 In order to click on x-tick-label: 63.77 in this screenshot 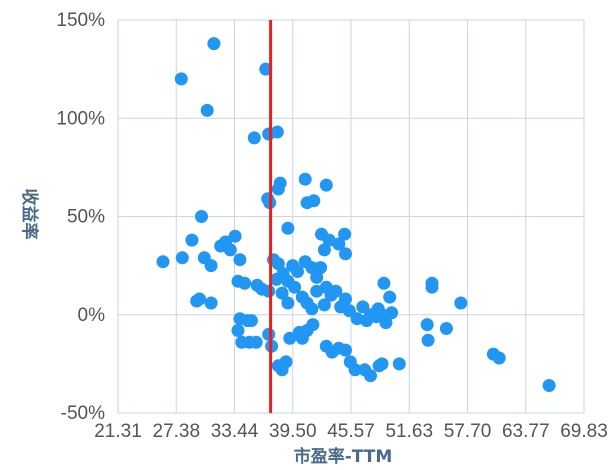, I will do `click(526, 431)`.